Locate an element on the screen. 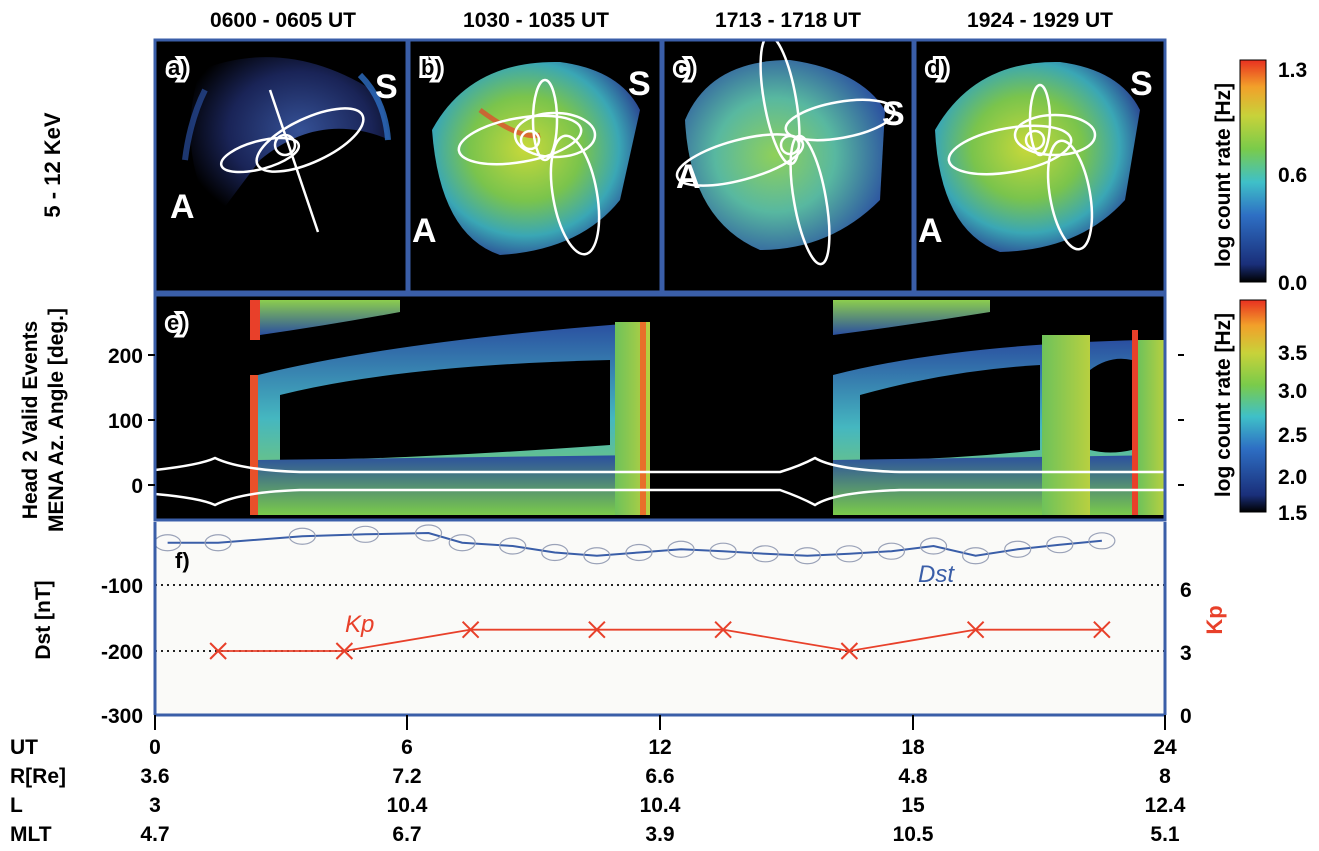 The height and width of the screenshot is (851, 1319). mlt-0: 4.7 is located at coordinates (154, 834).